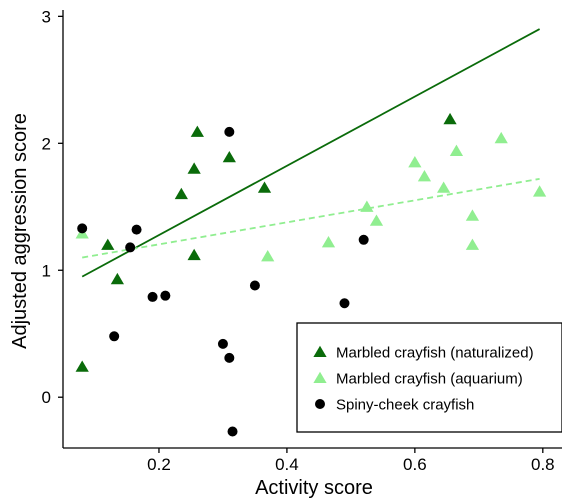  I want to click on x-tick-label: 0.2, so click(159, 464).